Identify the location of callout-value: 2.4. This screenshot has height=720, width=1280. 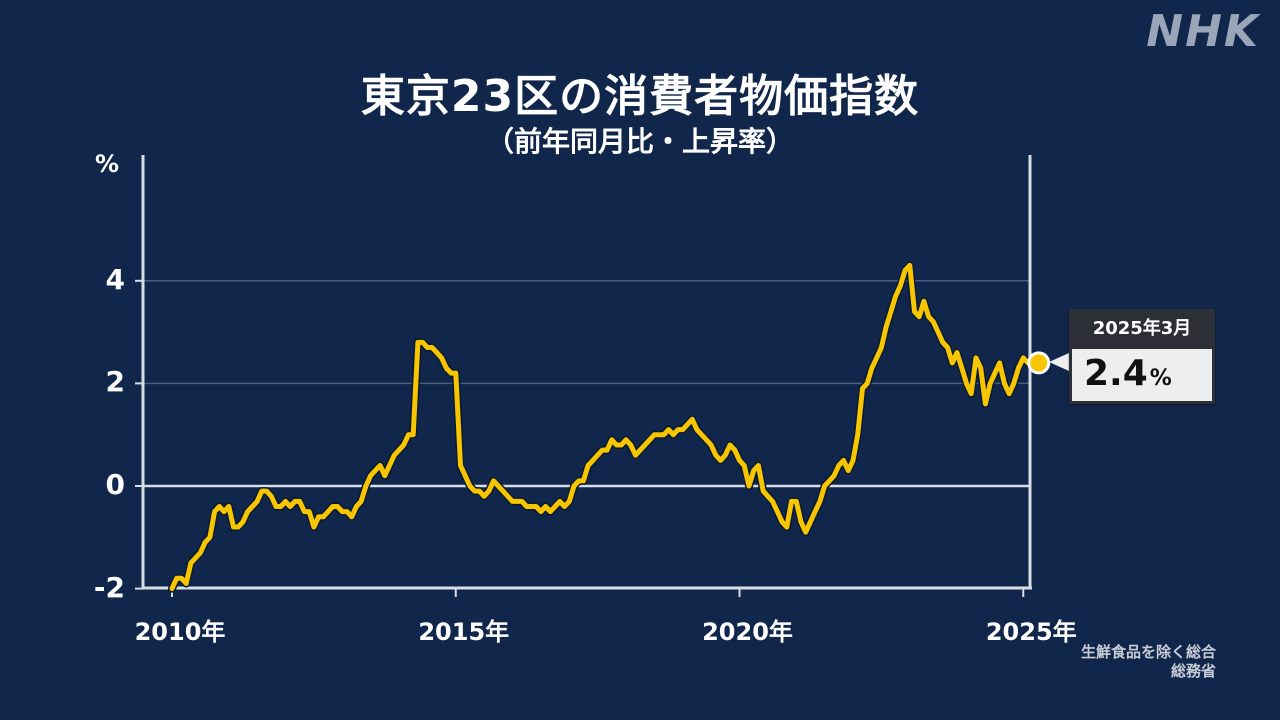
(1116, 373).